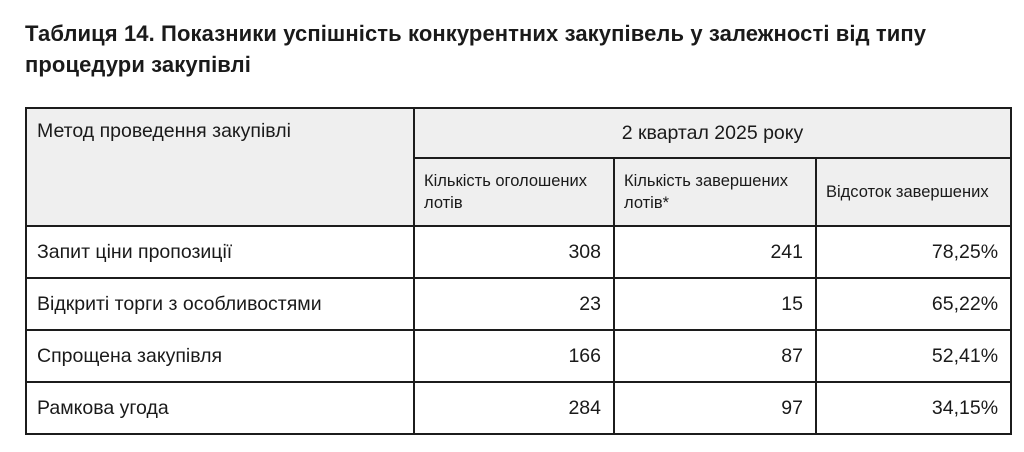 This screenshot has width=1024, height=452. What do you see at coordinates (220, 408) in the screenshot?
I see `method-cell: Рамкова угода` at bounding box center [220, 408].